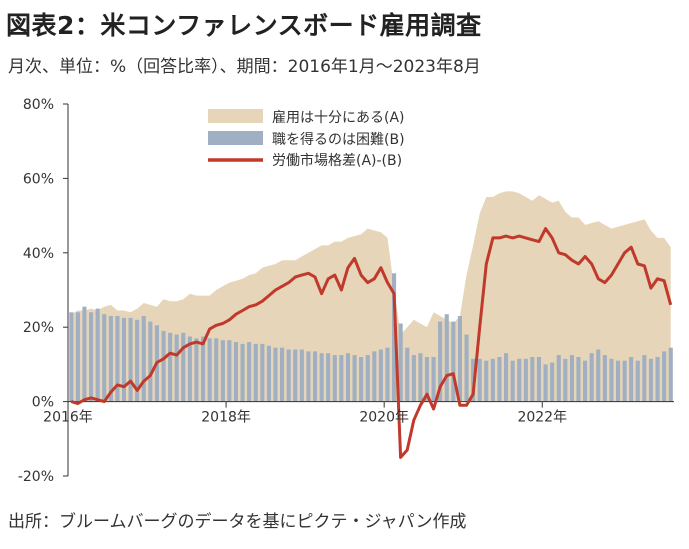  Describe the element at coordinates (235, 116) in the screenshot. I see `legend-swatch-area` at that location.